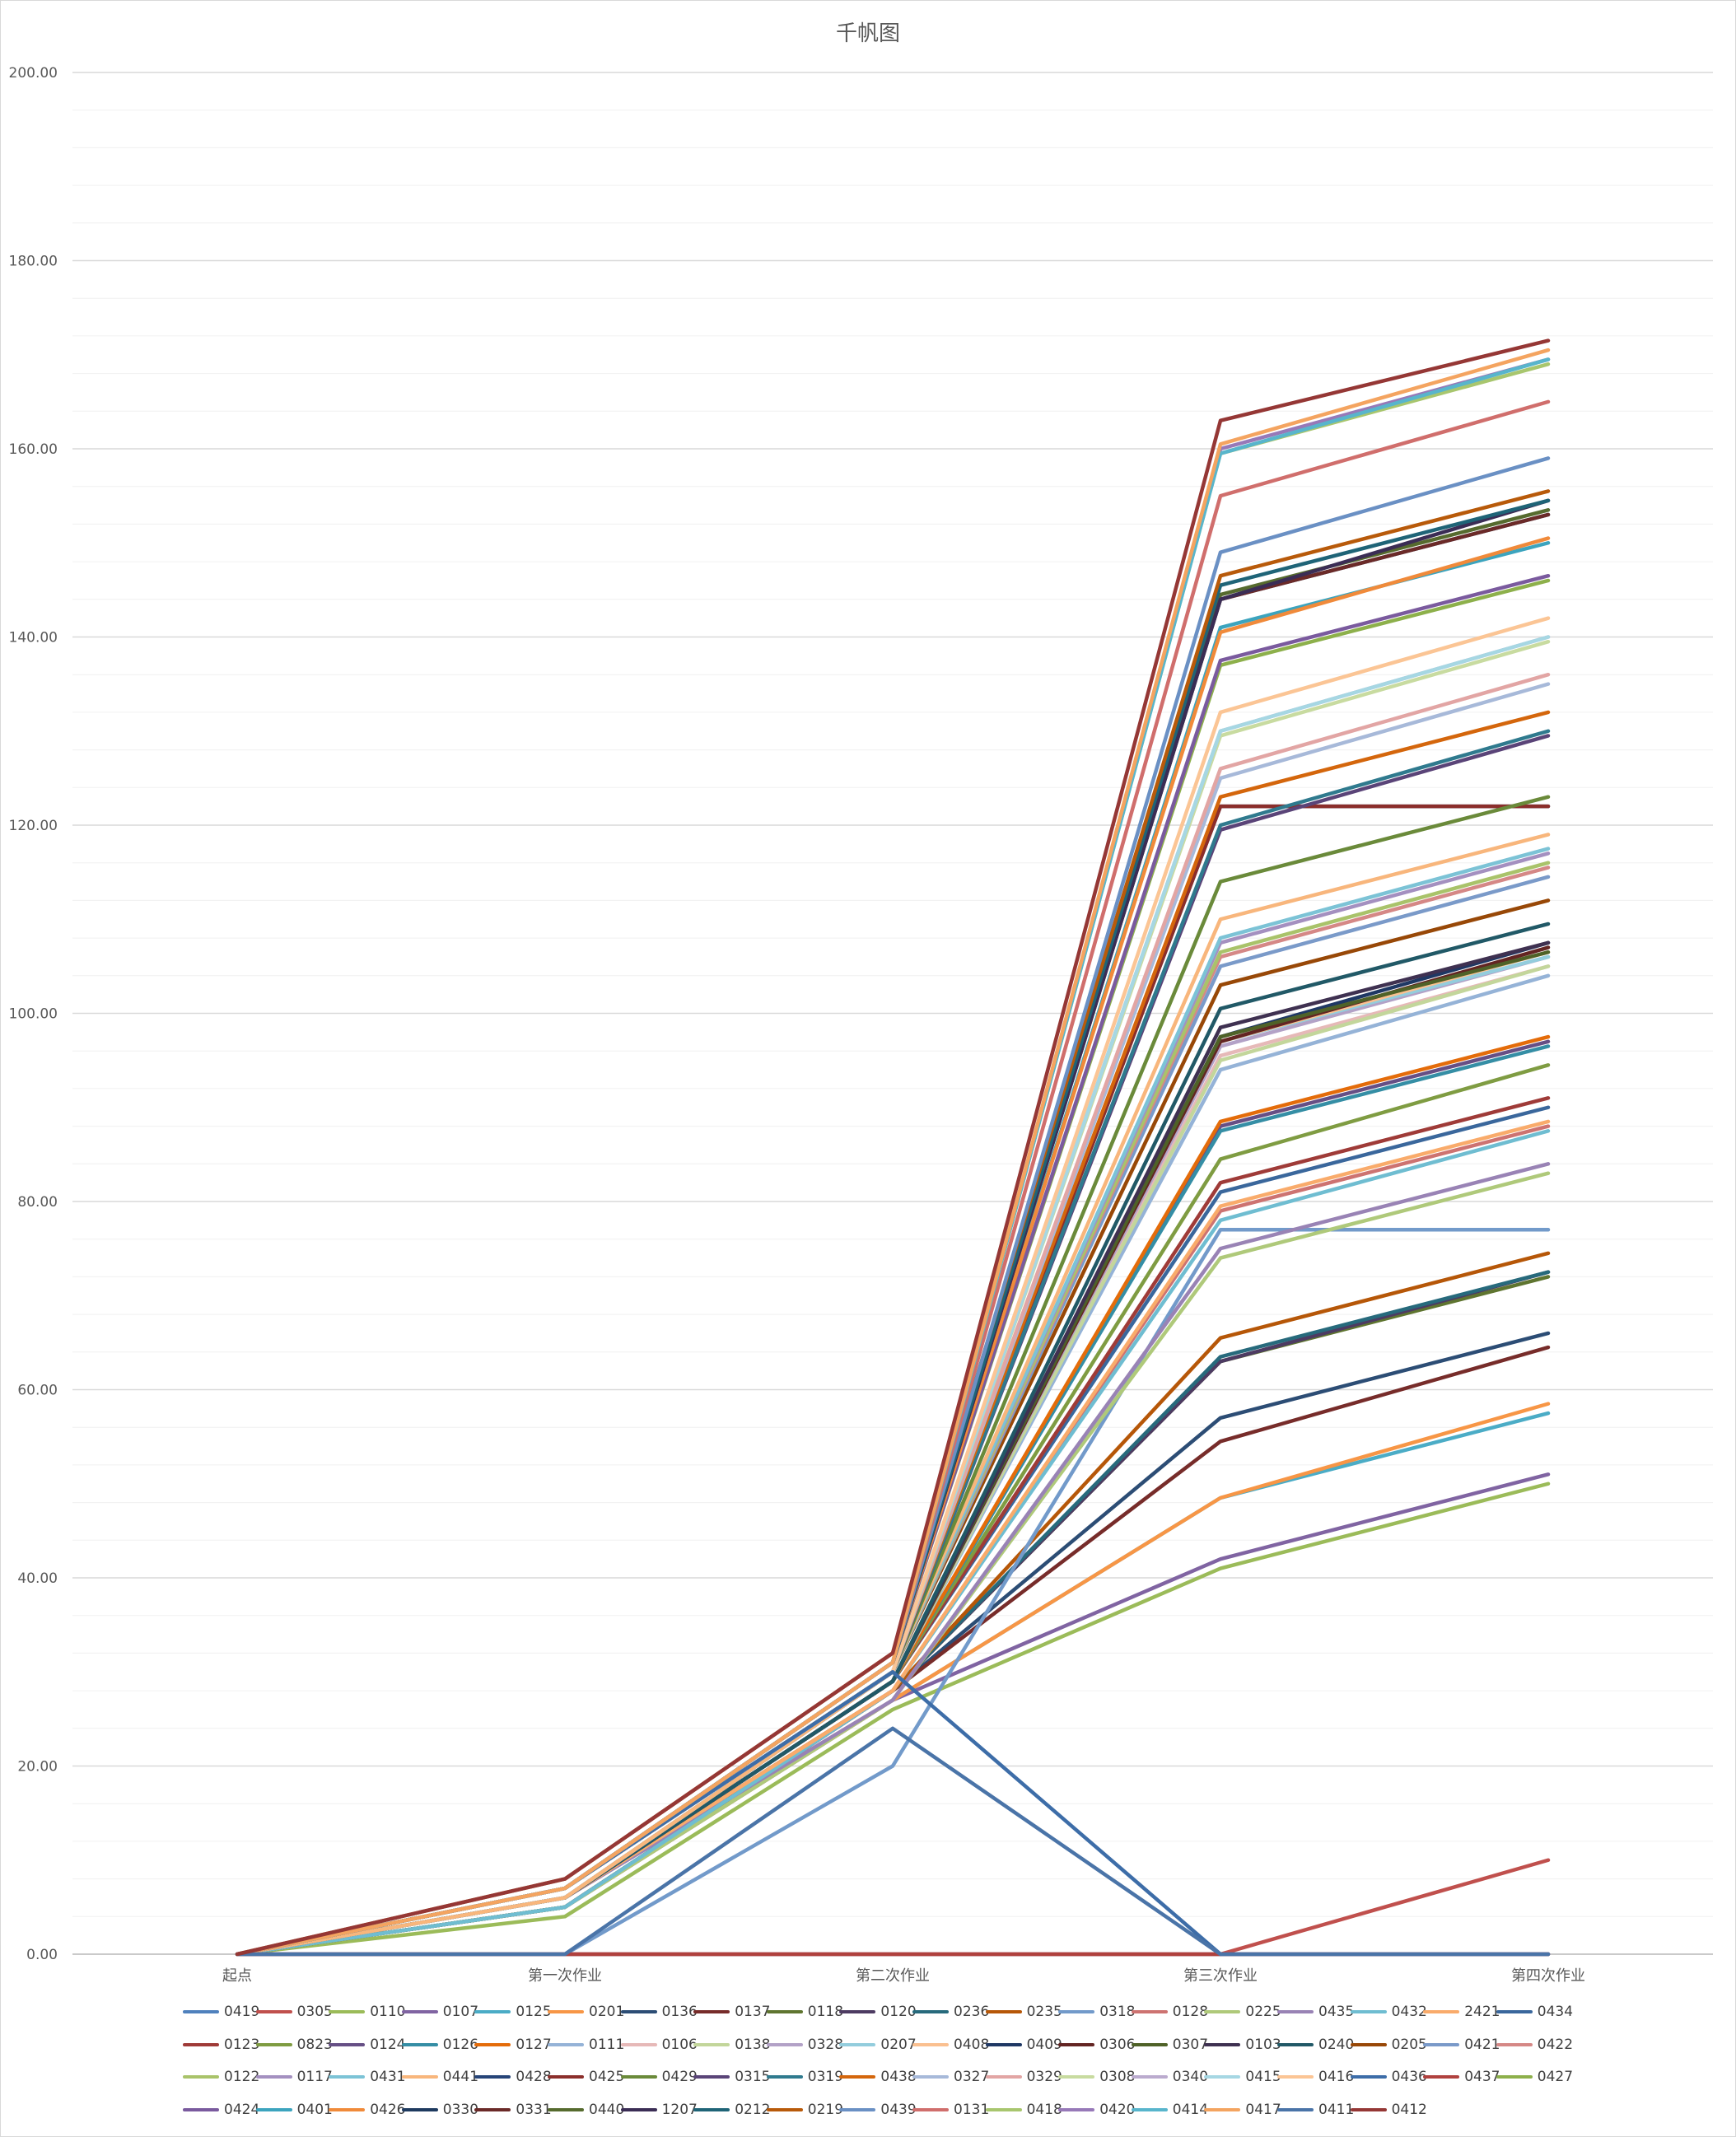  Describe the element at coordinates (731, 2045) in the screenshot. I see `legend-item: 0138` at that location.